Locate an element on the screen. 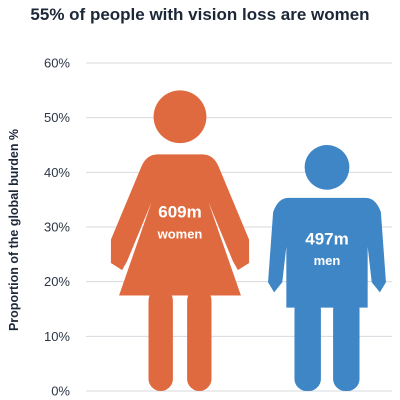 Image resolution: width=400 pixels, height=400 pixels. men-value-label: 497m is located at coordinates (326, 239).